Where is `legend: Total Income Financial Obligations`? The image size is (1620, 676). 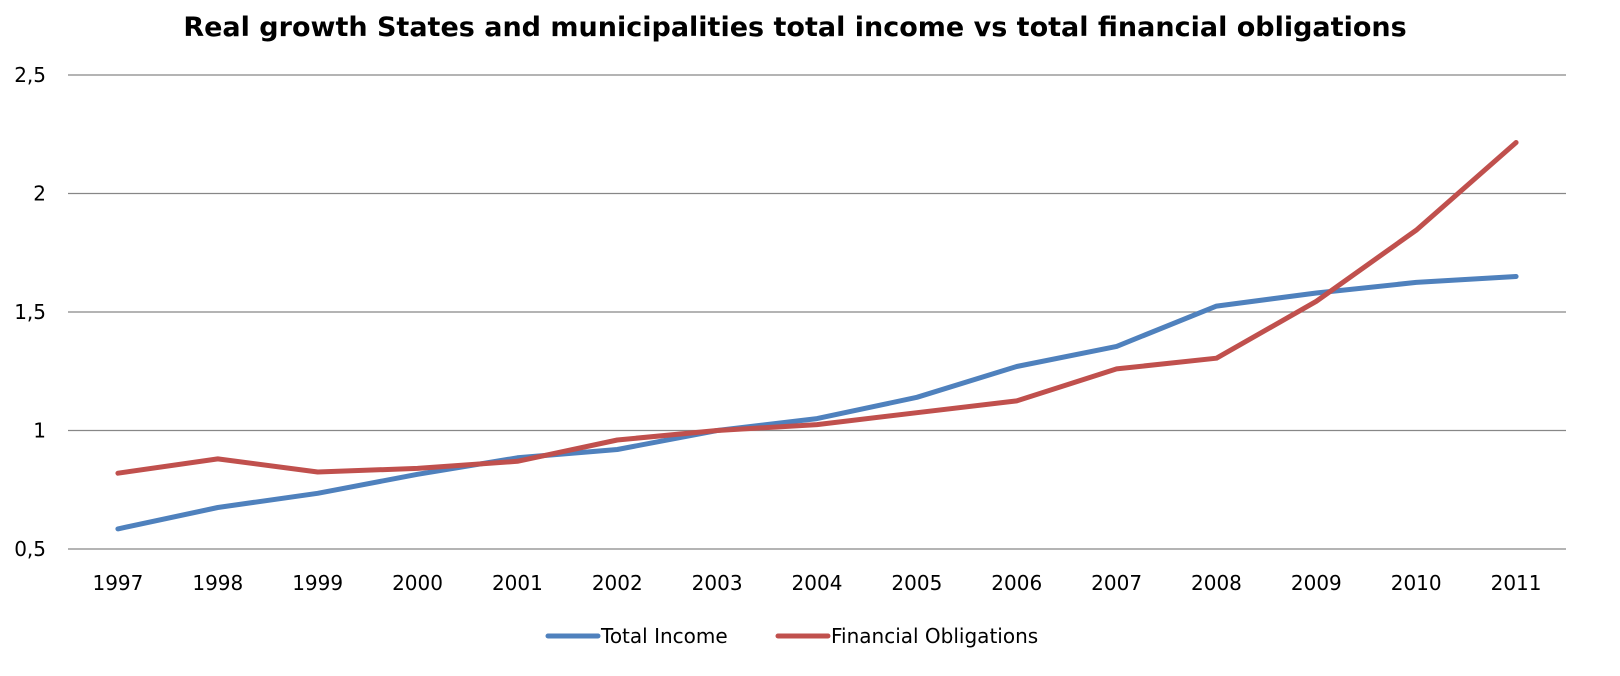 legend: Total Income Financial Obligations is located at coordinates (791, 636).